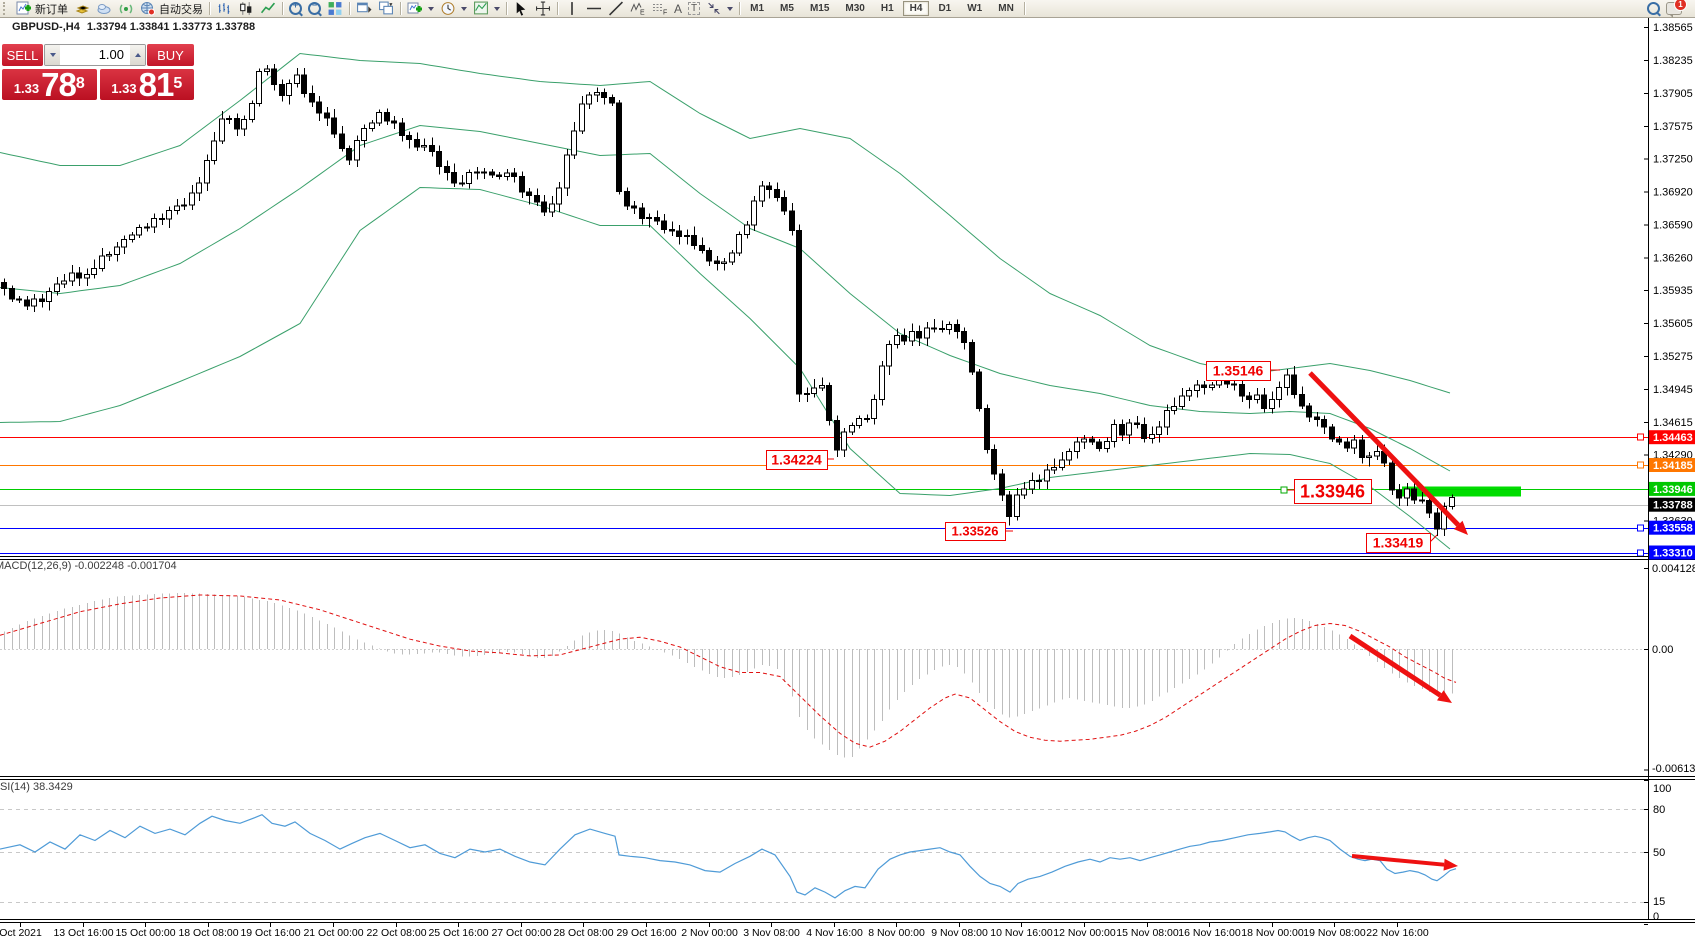 Image resolution: width=1695 pixels, height=941 pixels. I want to click on volume-decrease-button, so click(52, 55).